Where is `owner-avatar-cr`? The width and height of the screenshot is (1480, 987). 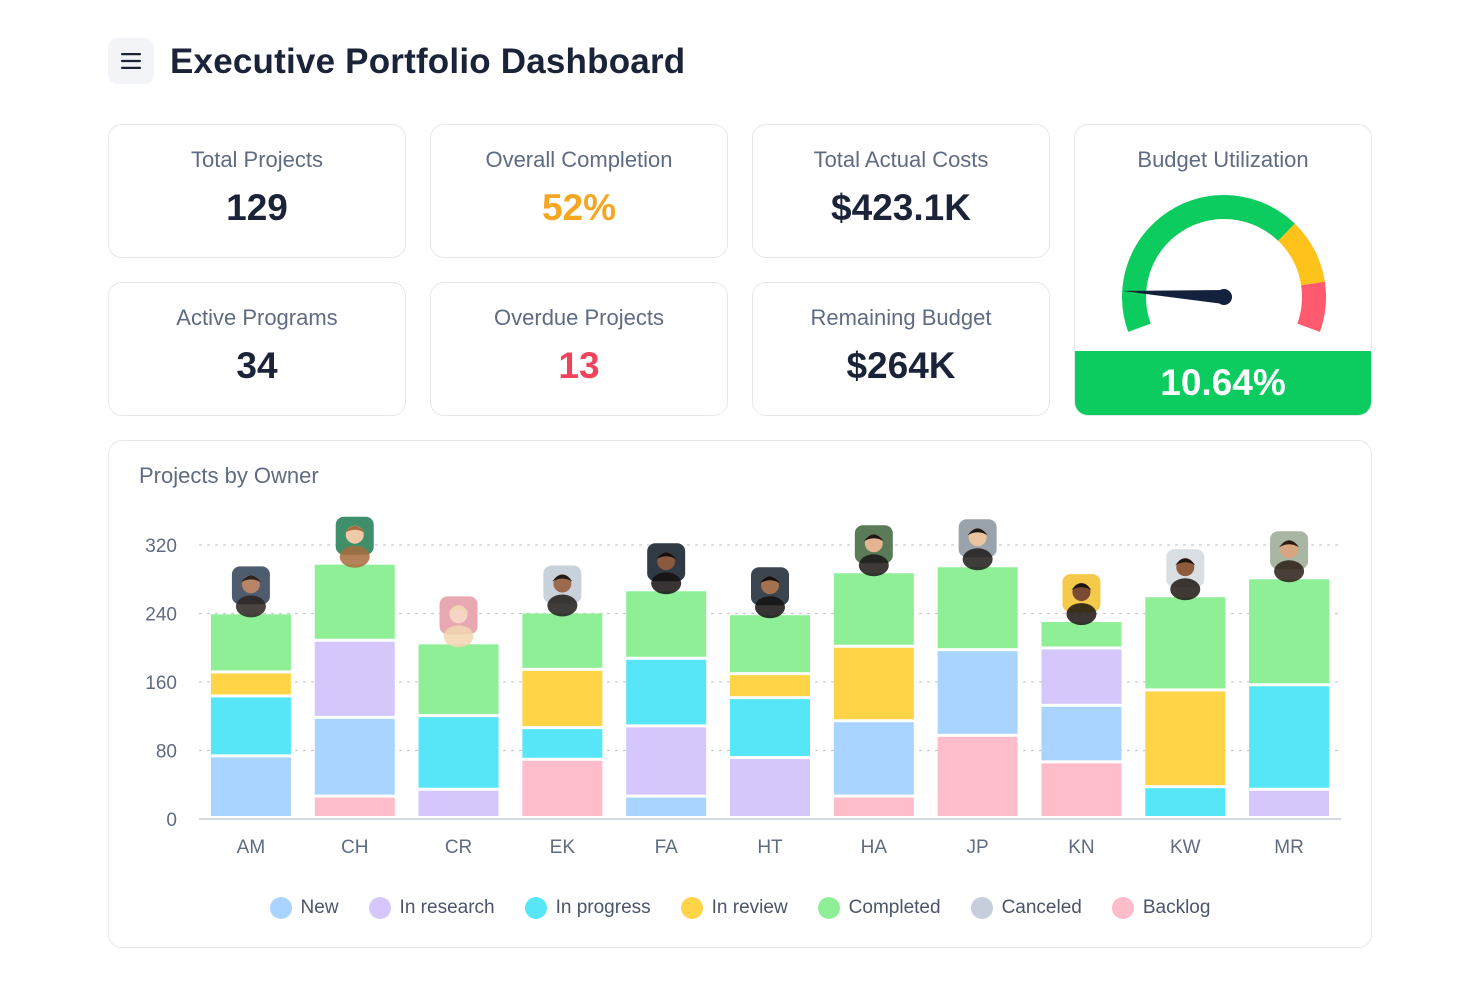 owner-avatar-cr is located at coordinates (458, 622).